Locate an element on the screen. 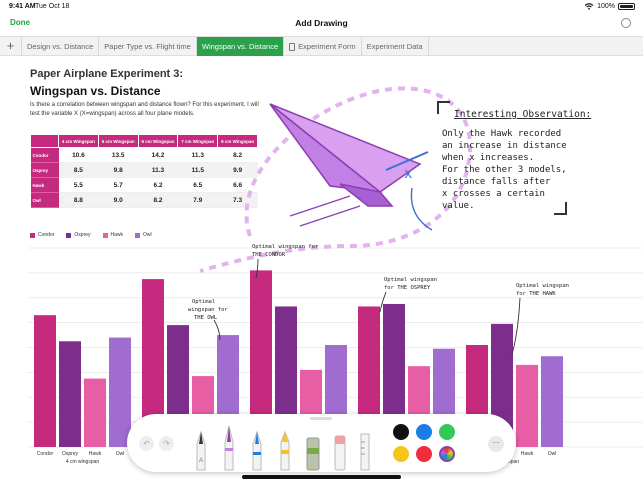 The height and width of the screenshot is (482, 643). status-bar: 9:41 AM Tue Oct 18 100% is located at coordinates (321, 7).